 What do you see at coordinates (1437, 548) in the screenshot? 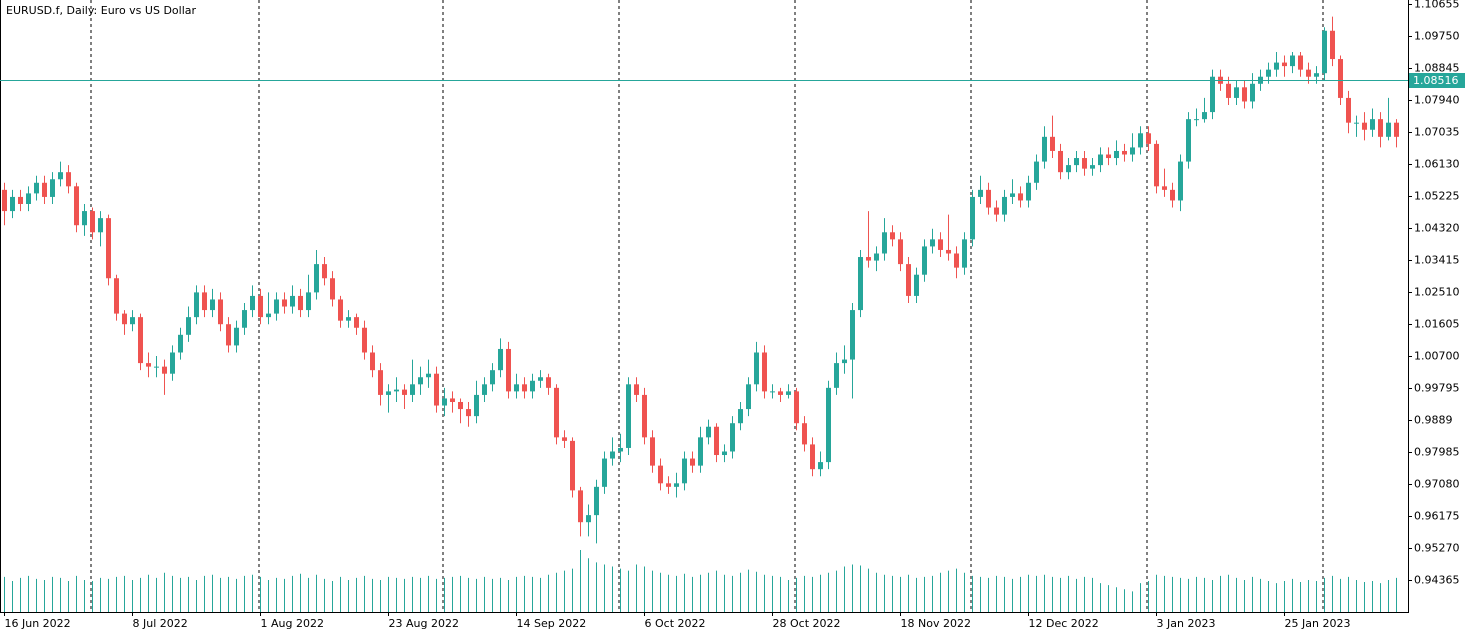
I see `y-tick-label: 0.95270` at bounding box center [1437, 548].